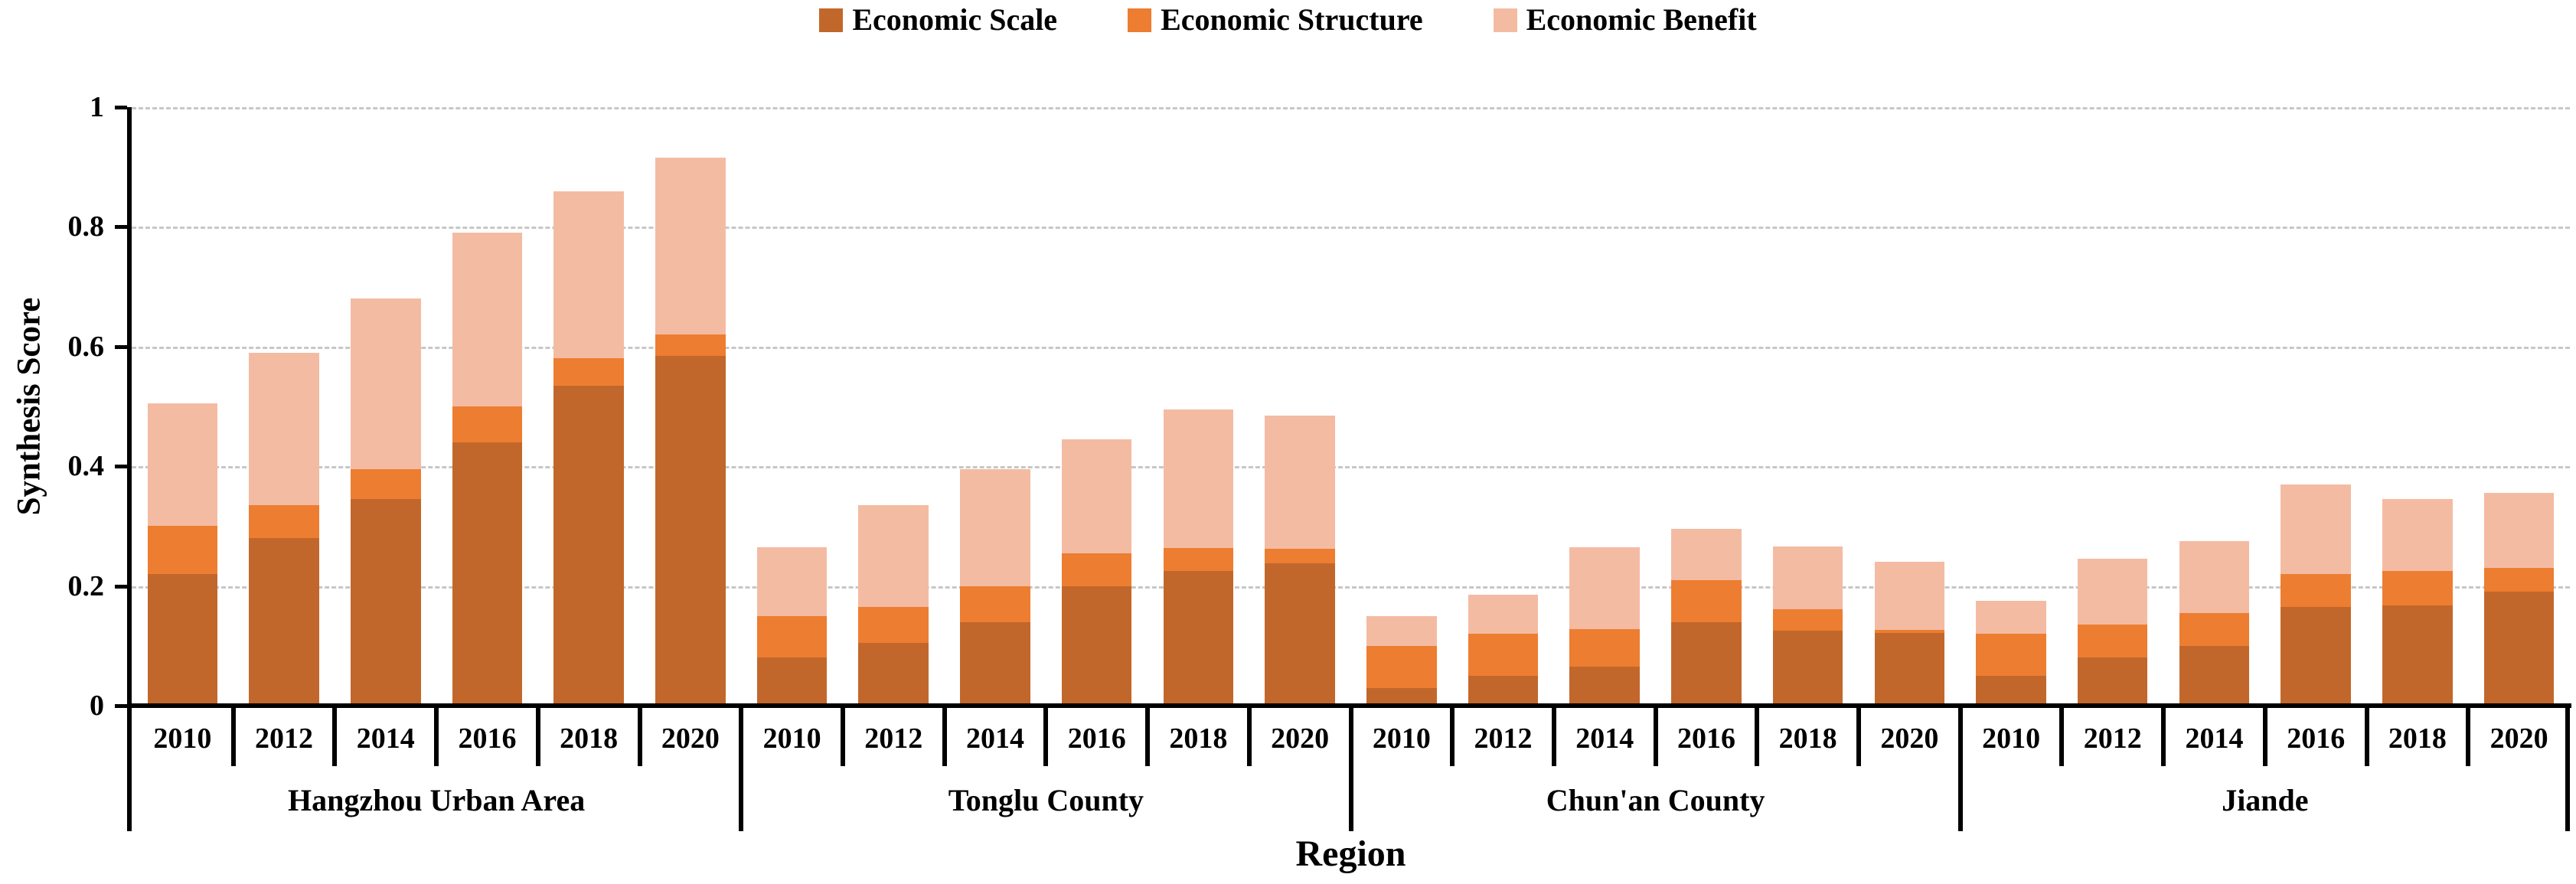  What do you see at coordinates (1292, 19) in the screenshot?
I see `legend-label: Economic Structure` at bounding box center [1292, 19].